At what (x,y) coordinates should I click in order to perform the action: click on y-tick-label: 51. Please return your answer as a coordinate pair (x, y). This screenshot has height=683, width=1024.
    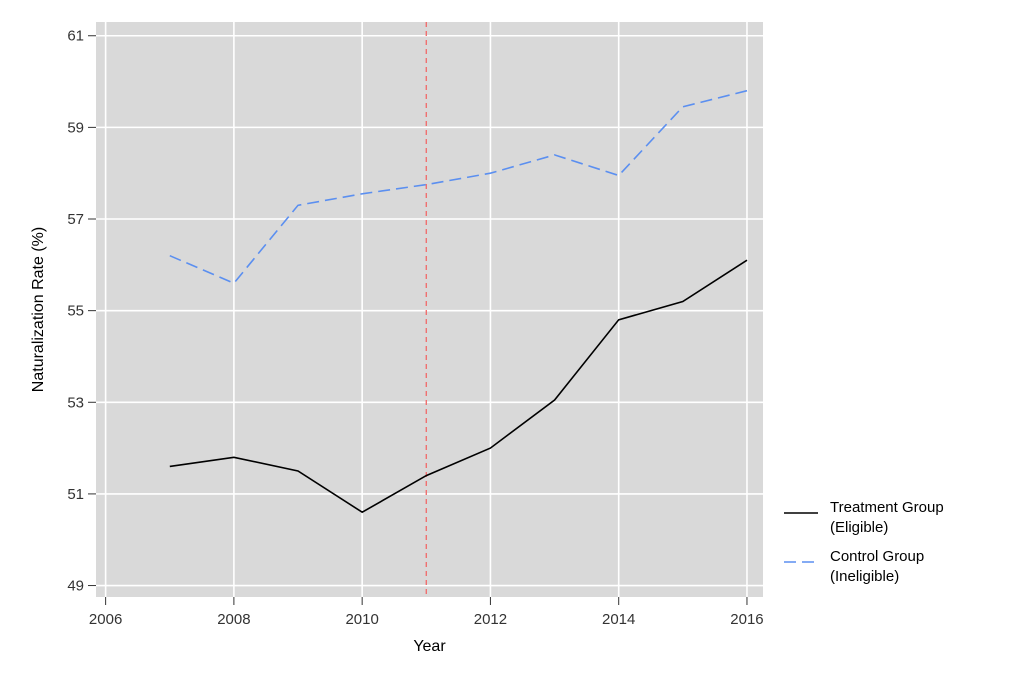
    Looking at the image, I should click on (75, 494).